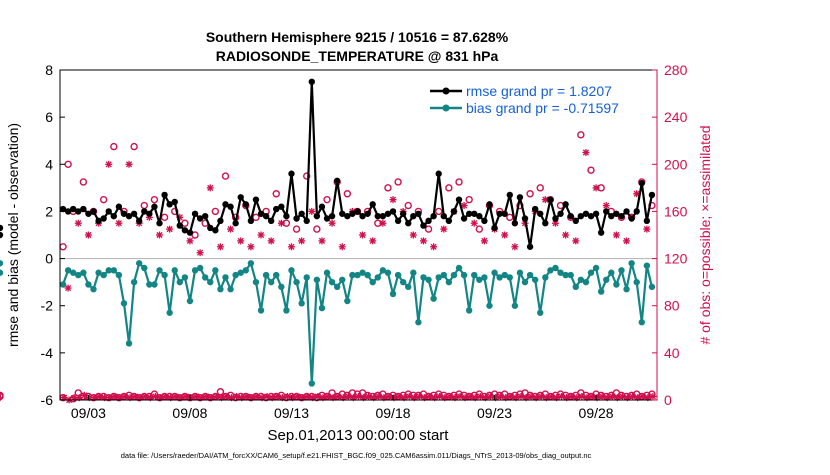  Describe the element at coordinates (672, 353) in the screenshot. I see `y2-tick-label: 40` at that location.